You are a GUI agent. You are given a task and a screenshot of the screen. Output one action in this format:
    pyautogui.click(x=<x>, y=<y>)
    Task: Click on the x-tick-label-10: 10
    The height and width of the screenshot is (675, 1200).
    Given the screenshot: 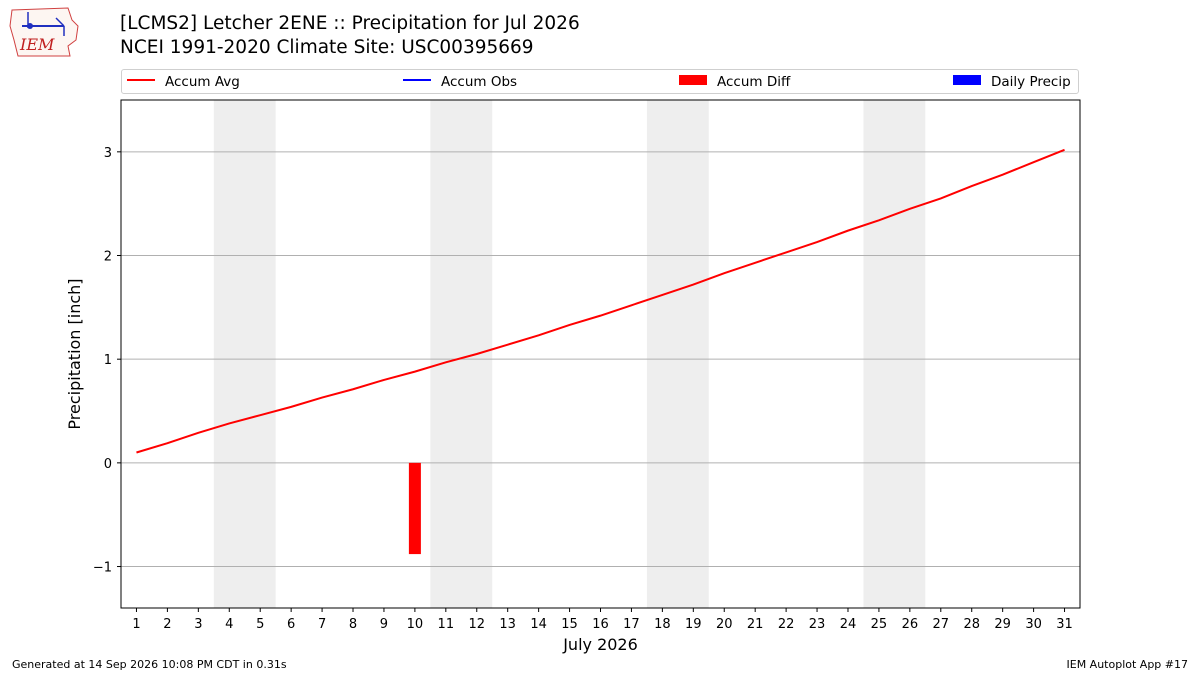 What is the action you would take?
    pyautogui.click(x=415, y=624)
    